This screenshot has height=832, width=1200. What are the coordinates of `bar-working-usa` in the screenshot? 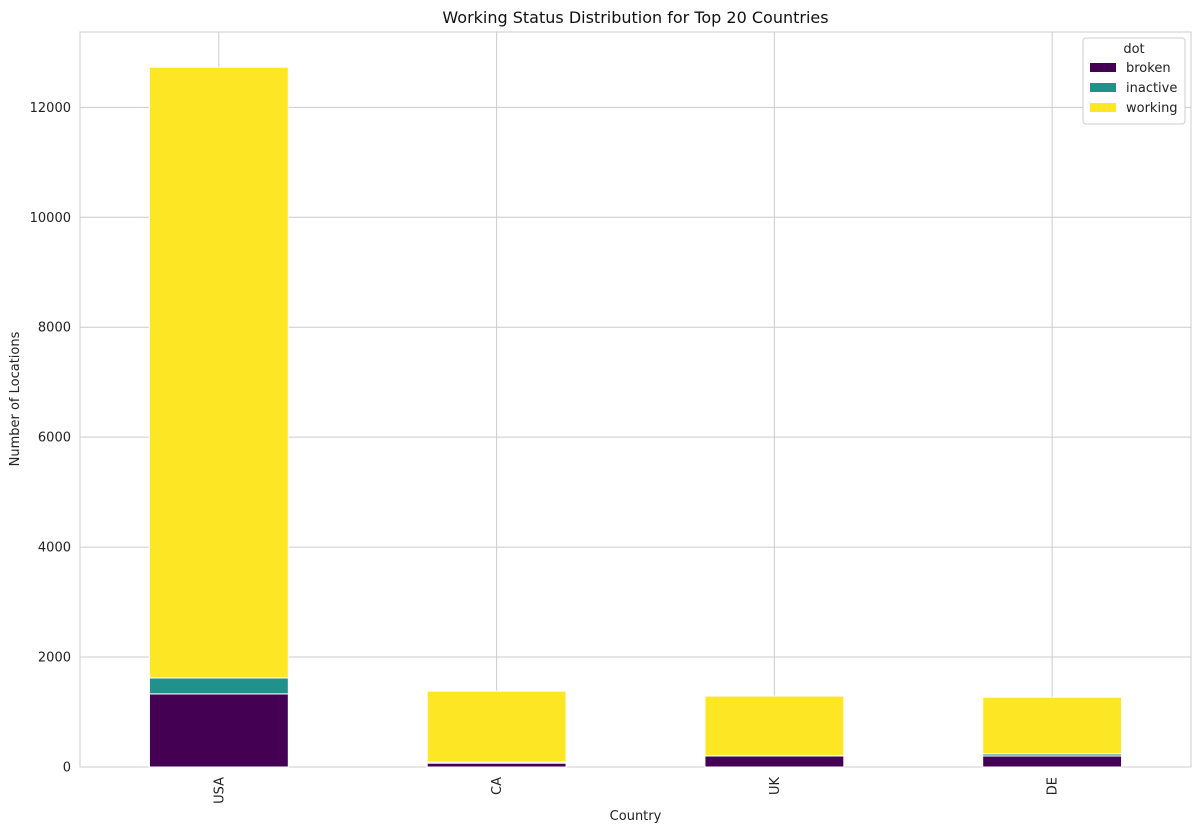 It's located at (218, 372).